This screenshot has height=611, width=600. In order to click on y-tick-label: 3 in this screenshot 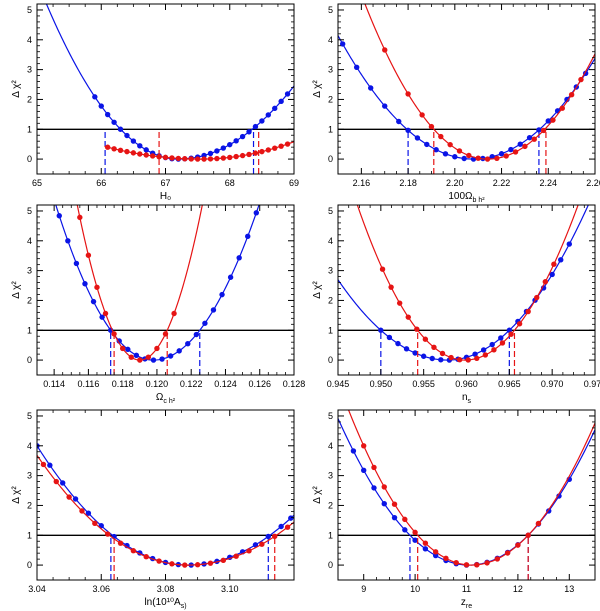, I will do `click(330, 70)`.